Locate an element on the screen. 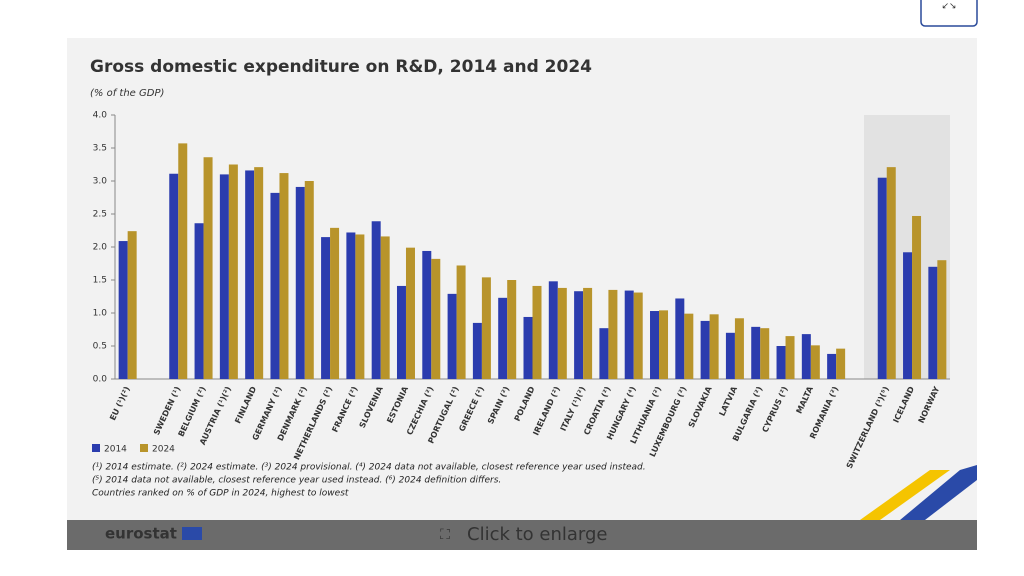  y-tick-label: 1.5 is located at coordinates (100, 281).